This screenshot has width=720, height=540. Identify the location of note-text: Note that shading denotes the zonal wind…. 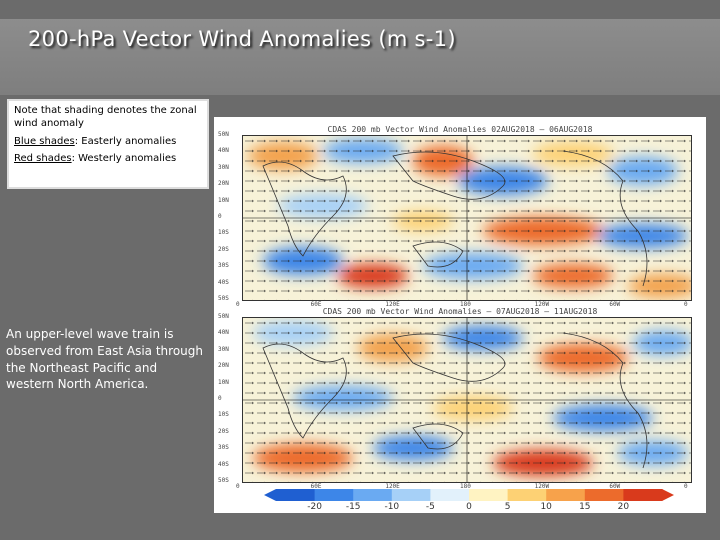
(105, 117).